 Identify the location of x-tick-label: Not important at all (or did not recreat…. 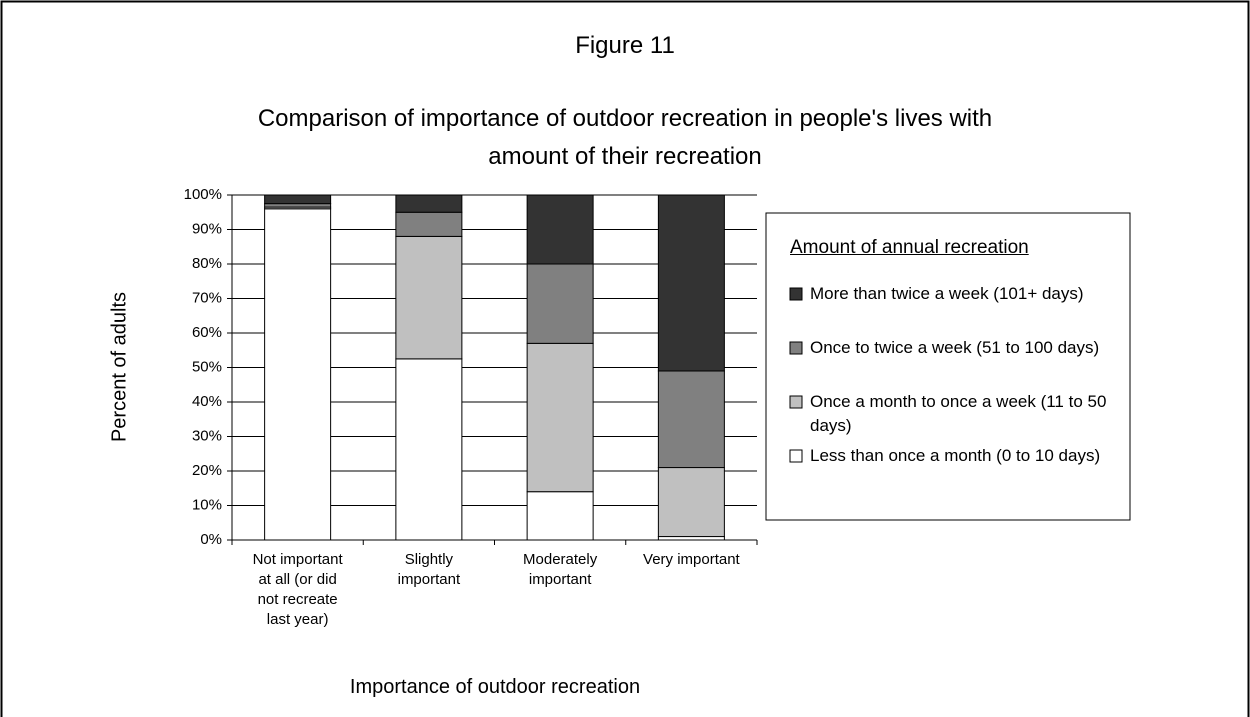
(297, 589).